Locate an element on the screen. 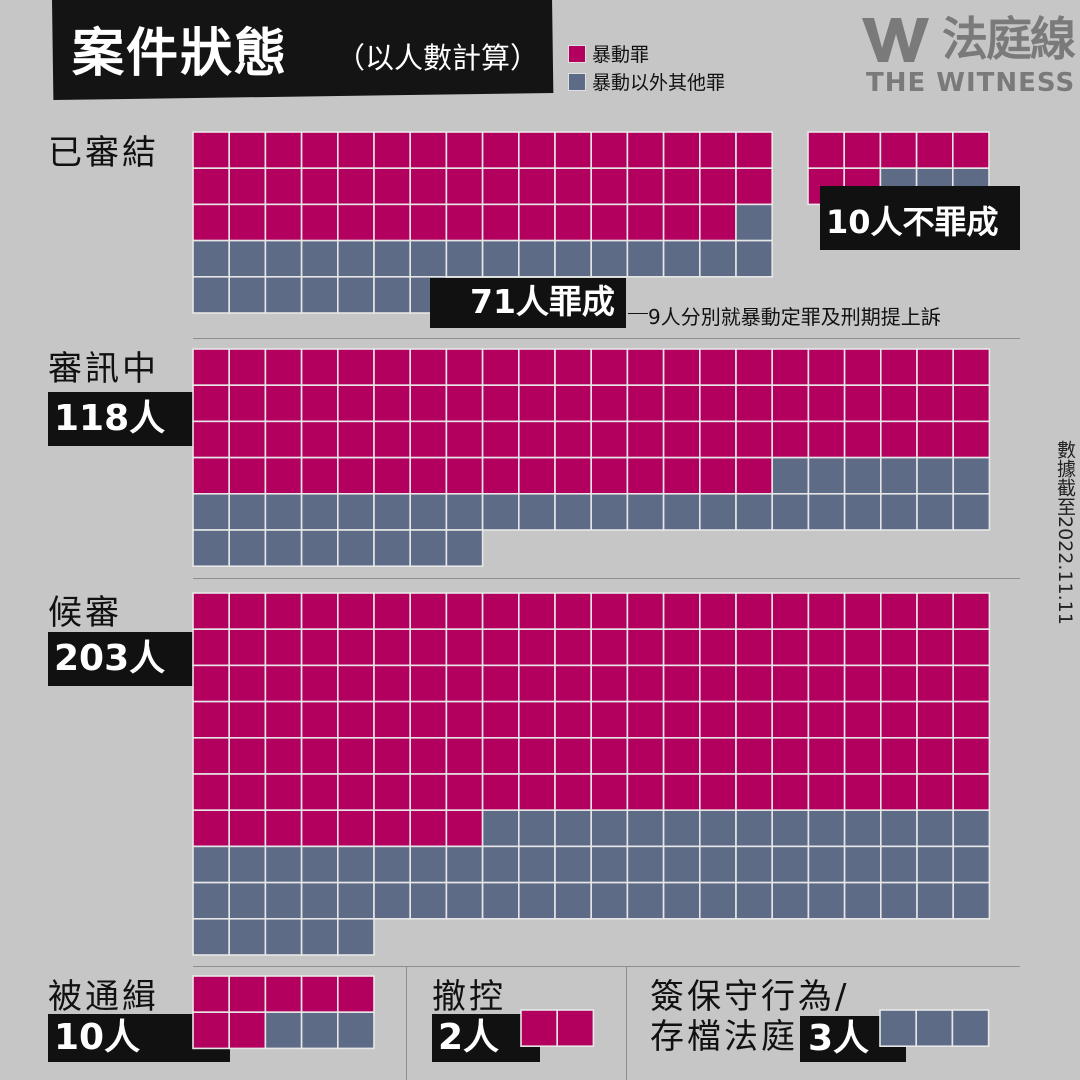 The width and height of the screenshot is (1080, 1080). section-label-bound-over-2: 存檔法庭 is located at coordinates (724, 1037).